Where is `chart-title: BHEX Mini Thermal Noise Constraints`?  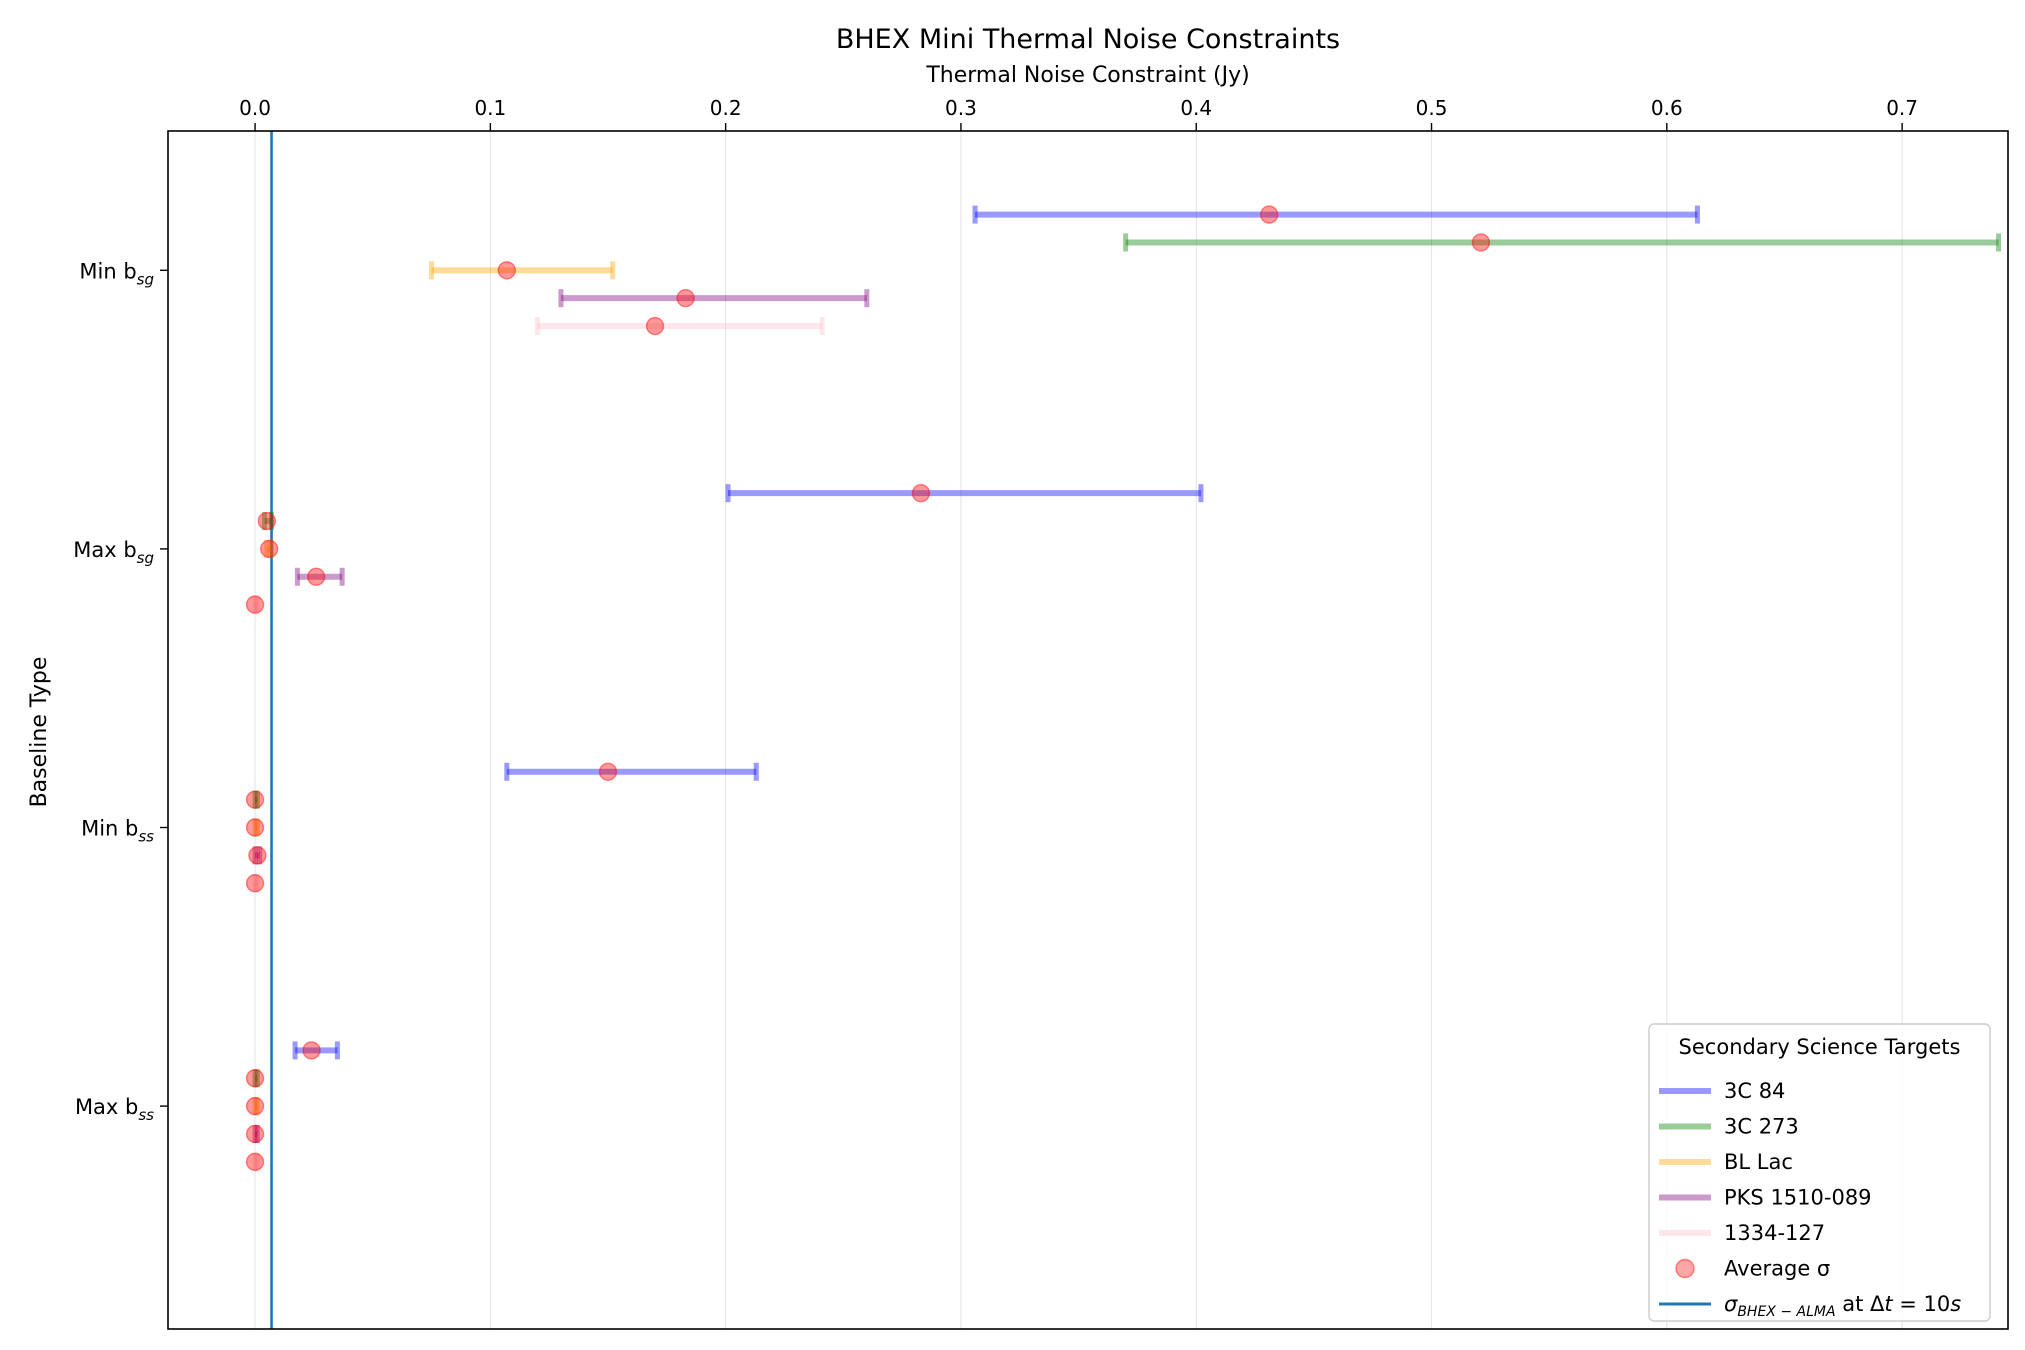 chart-title: BHEX Mini Thermal Noise Constraints is located at coordinates (1088, 39).